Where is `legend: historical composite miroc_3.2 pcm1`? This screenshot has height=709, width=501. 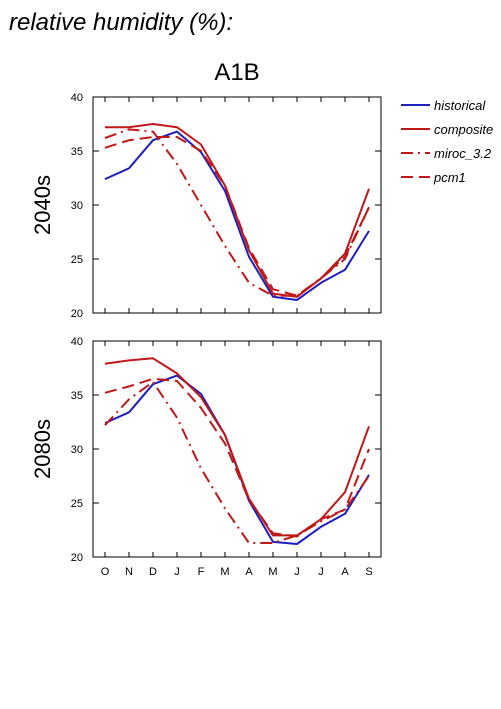
legend: historical composite miroc_3.2 pcm1 is located at coordinates (447, 141).